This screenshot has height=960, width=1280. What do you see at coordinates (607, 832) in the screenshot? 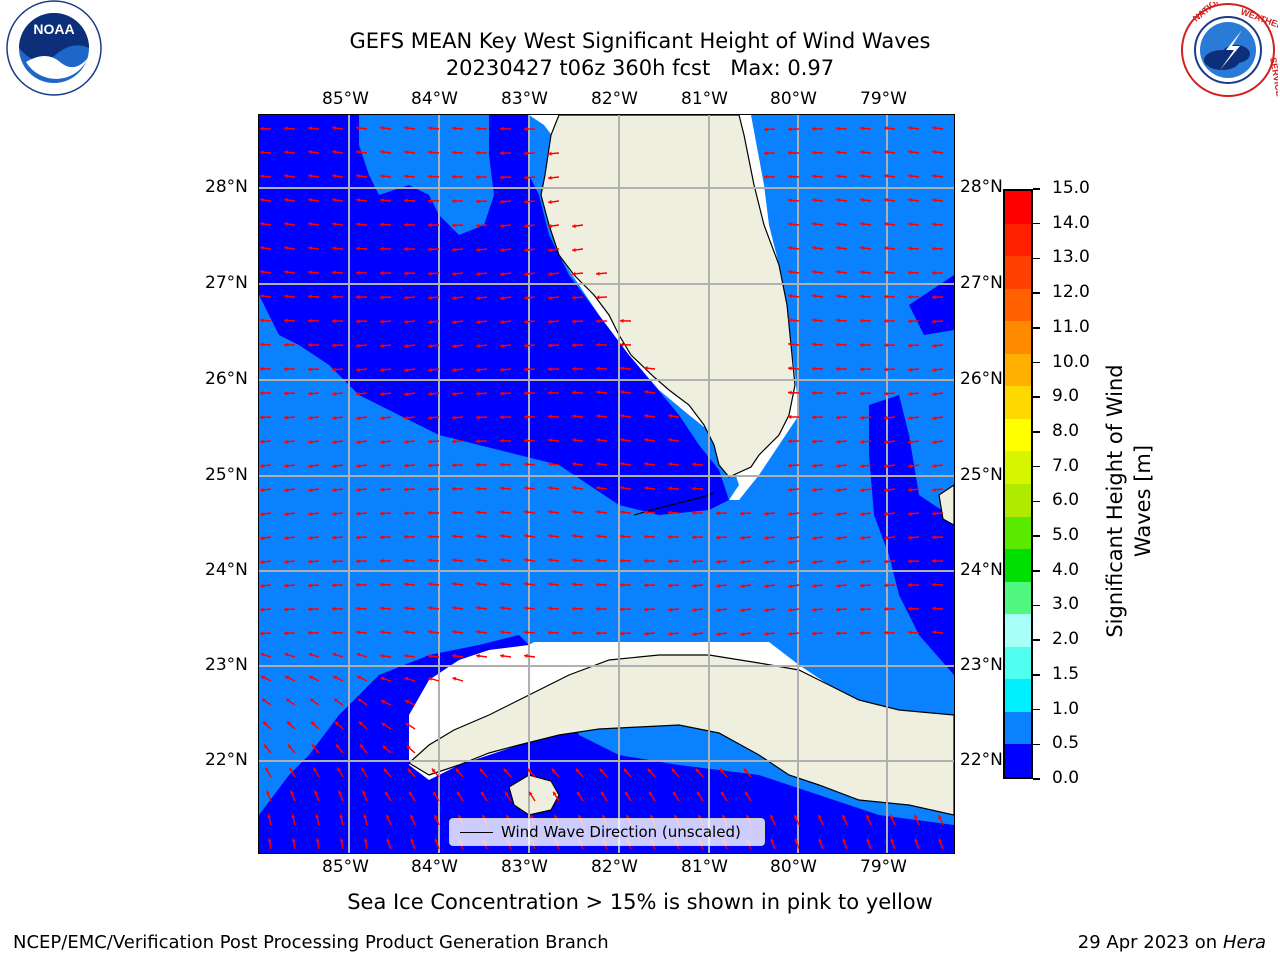
I see `map-legend: Wind Wave Direction (unscaled)` at bounding box center [607, 832].